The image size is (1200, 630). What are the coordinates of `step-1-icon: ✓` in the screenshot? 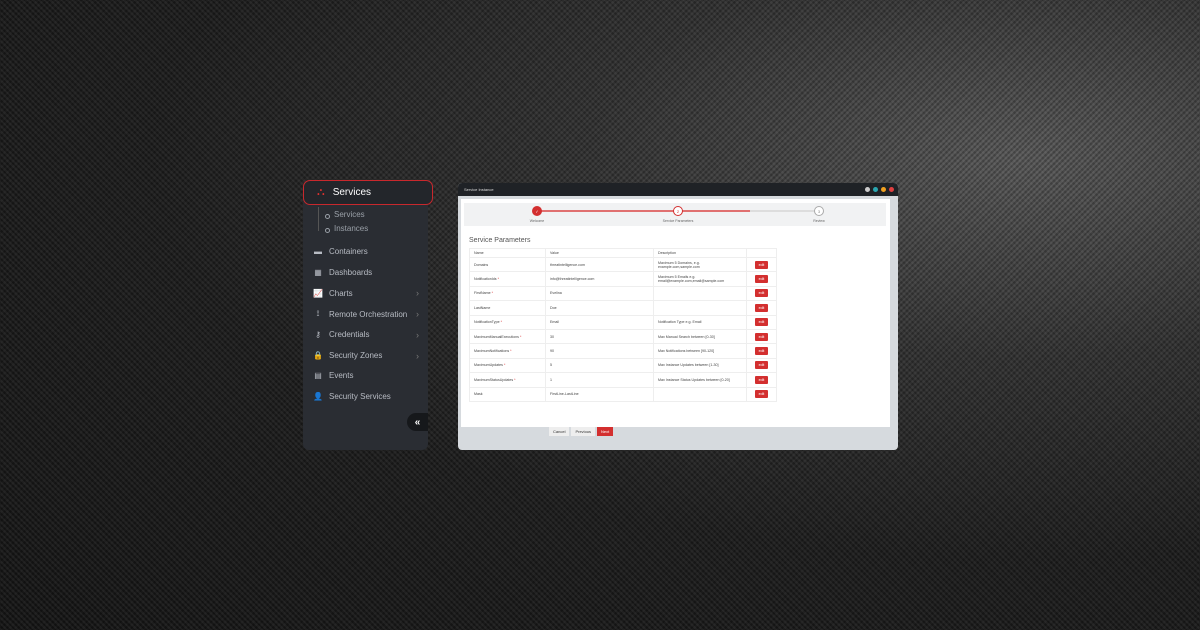 It's located at (537, 211).